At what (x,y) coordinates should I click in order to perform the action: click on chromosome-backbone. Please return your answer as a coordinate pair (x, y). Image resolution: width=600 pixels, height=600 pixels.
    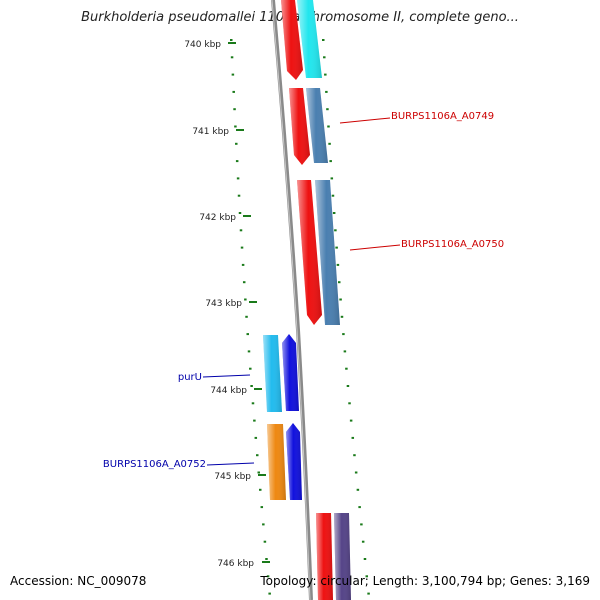
    Looking at the image, I should click on (292, 300).